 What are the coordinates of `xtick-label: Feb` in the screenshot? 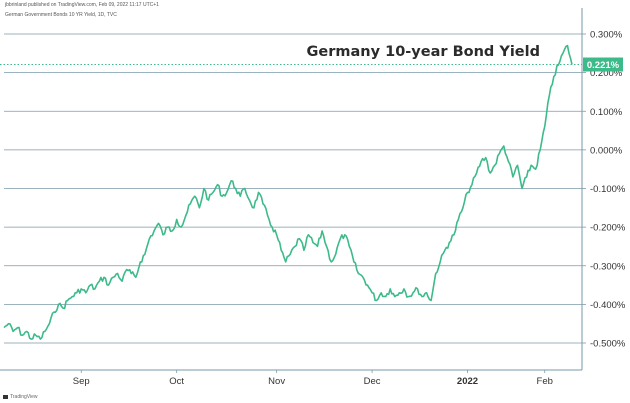 It's located at (545, 381).